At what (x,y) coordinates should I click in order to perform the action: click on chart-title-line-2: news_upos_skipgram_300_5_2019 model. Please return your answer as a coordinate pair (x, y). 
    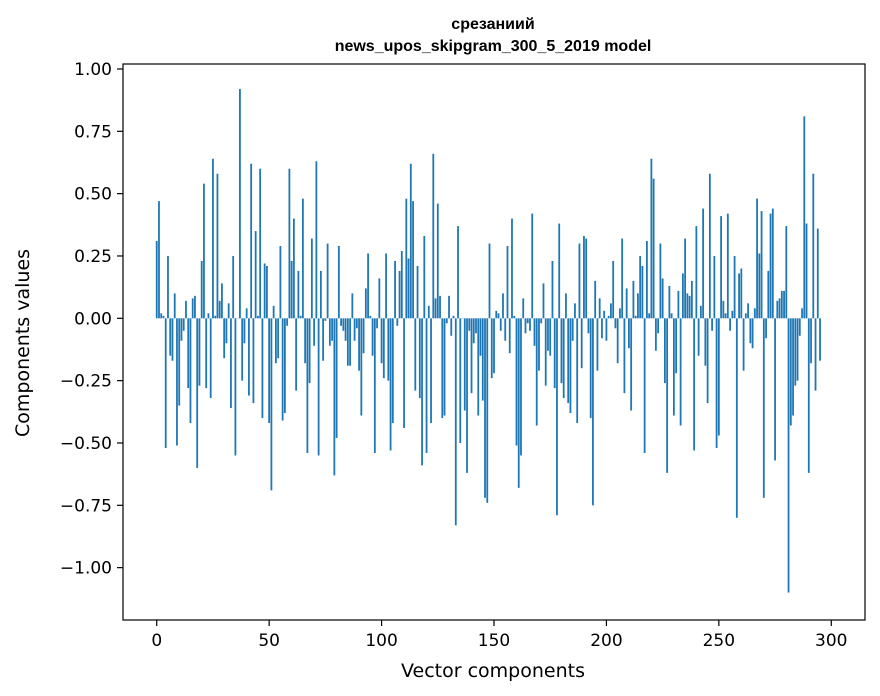
    Looking at the image, I should click on (493, 46).